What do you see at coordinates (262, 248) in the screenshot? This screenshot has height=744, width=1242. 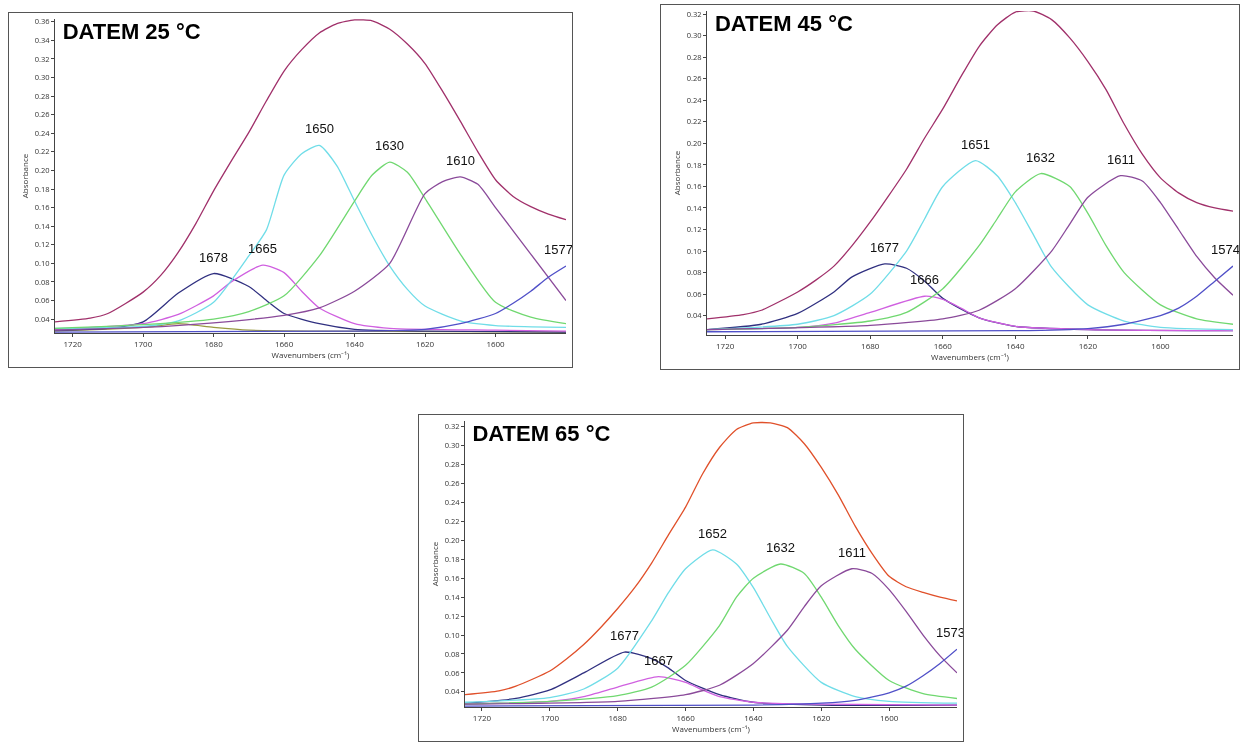 I see `annotation: 1665` at bounding box center [262, 248].